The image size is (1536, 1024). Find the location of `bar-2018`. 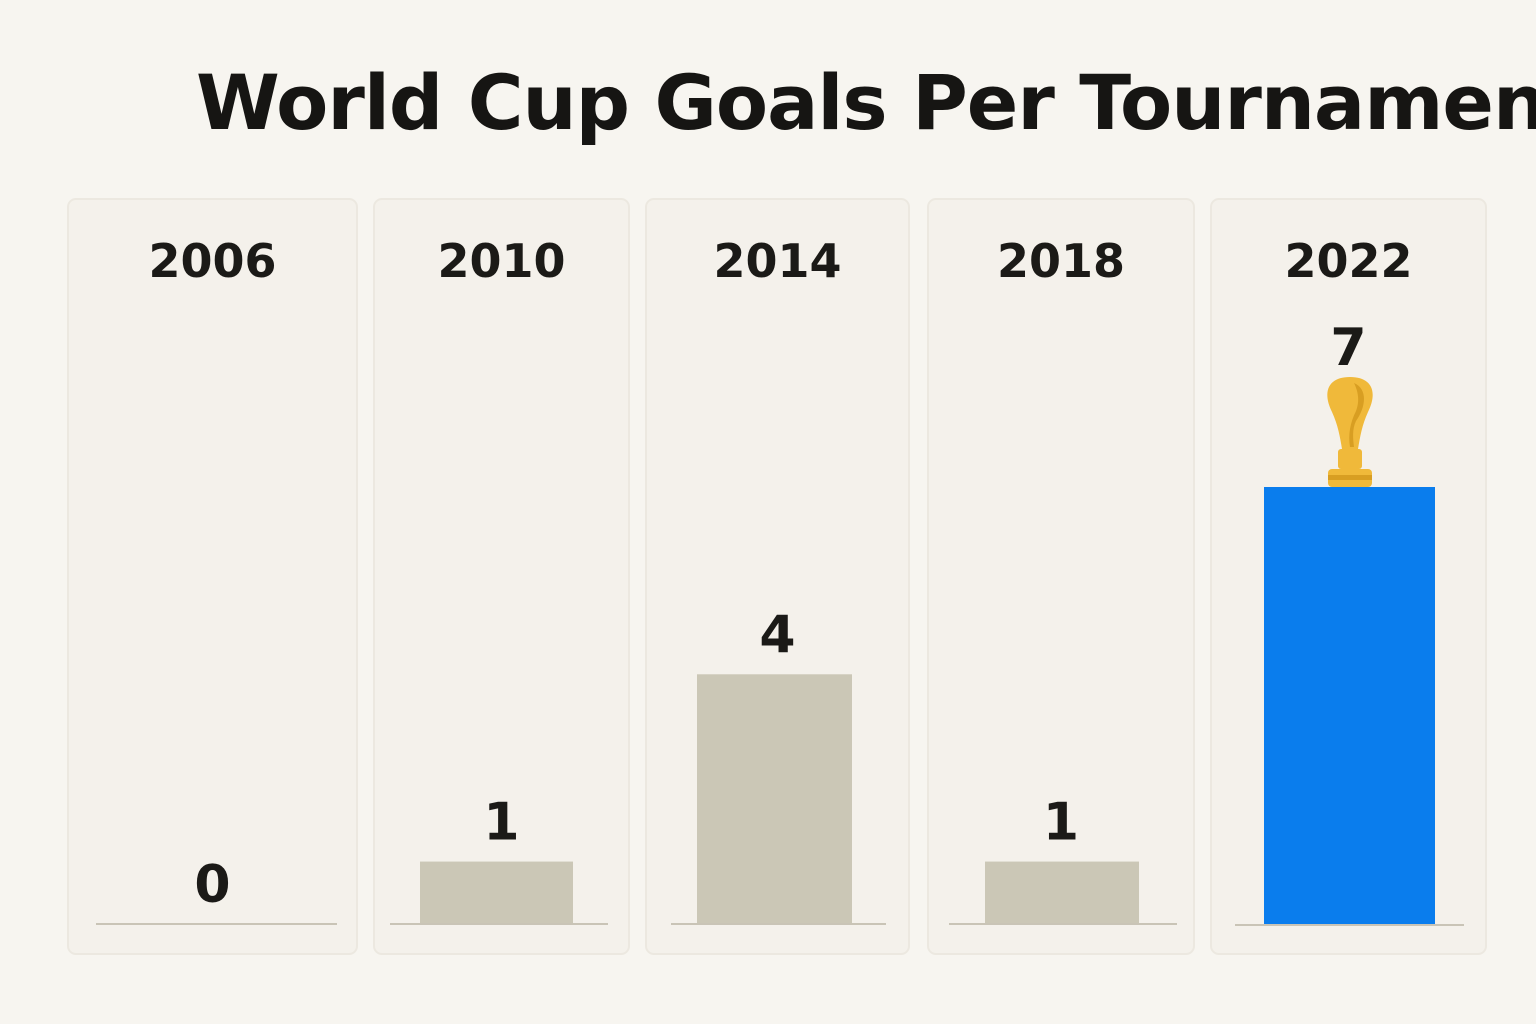

bar-2018 is located at coordinates (1062, 892).